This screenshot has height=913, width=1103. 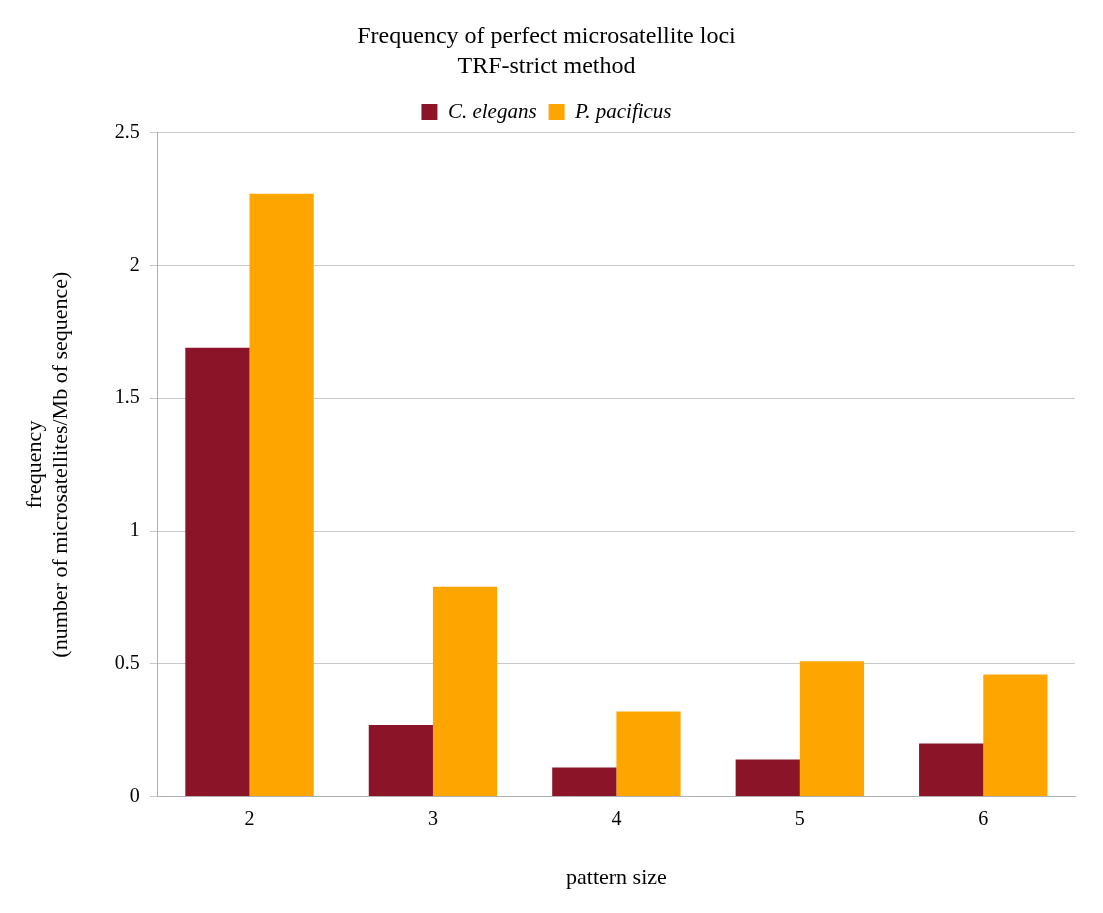 I want to click on y-tick-label: 2, so click(x=134, y=263).